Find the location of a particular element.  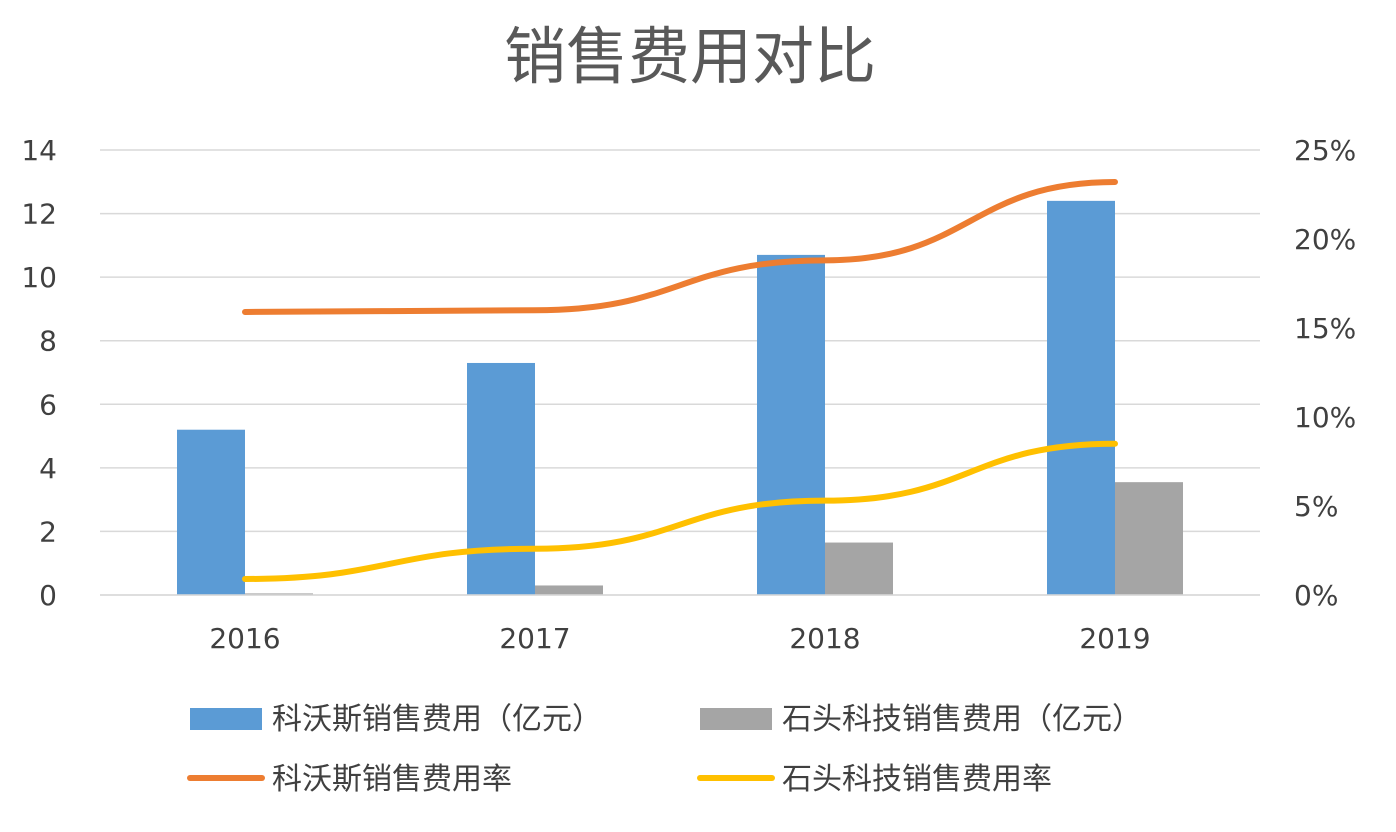

left-tick-label: 8 is located at coordinates (48, 341).